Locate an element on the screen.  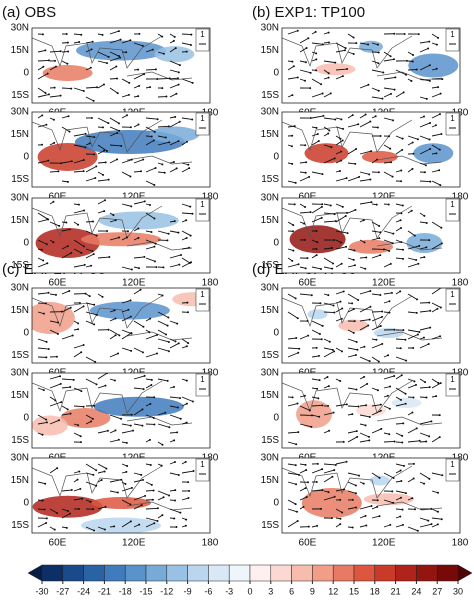
lat-label: 0 is located at coordinates (26, 503).